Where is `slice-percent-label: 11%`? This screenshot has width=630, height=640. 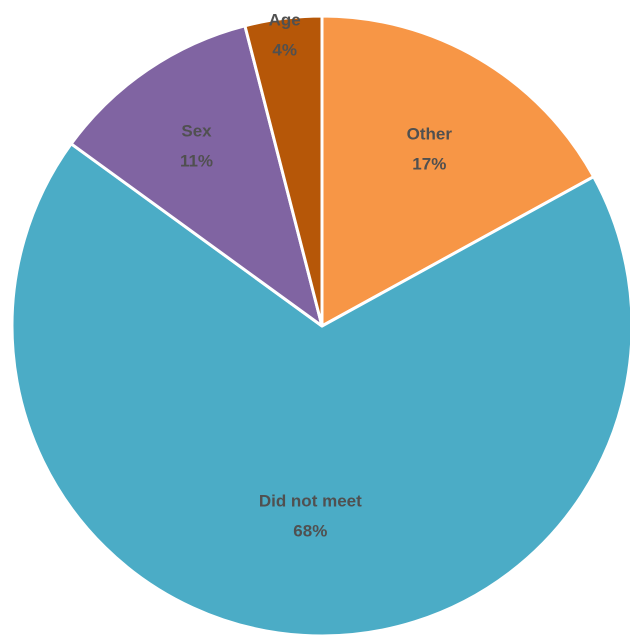
slice-percent-label: 11% is located at coordinates (196, 160).